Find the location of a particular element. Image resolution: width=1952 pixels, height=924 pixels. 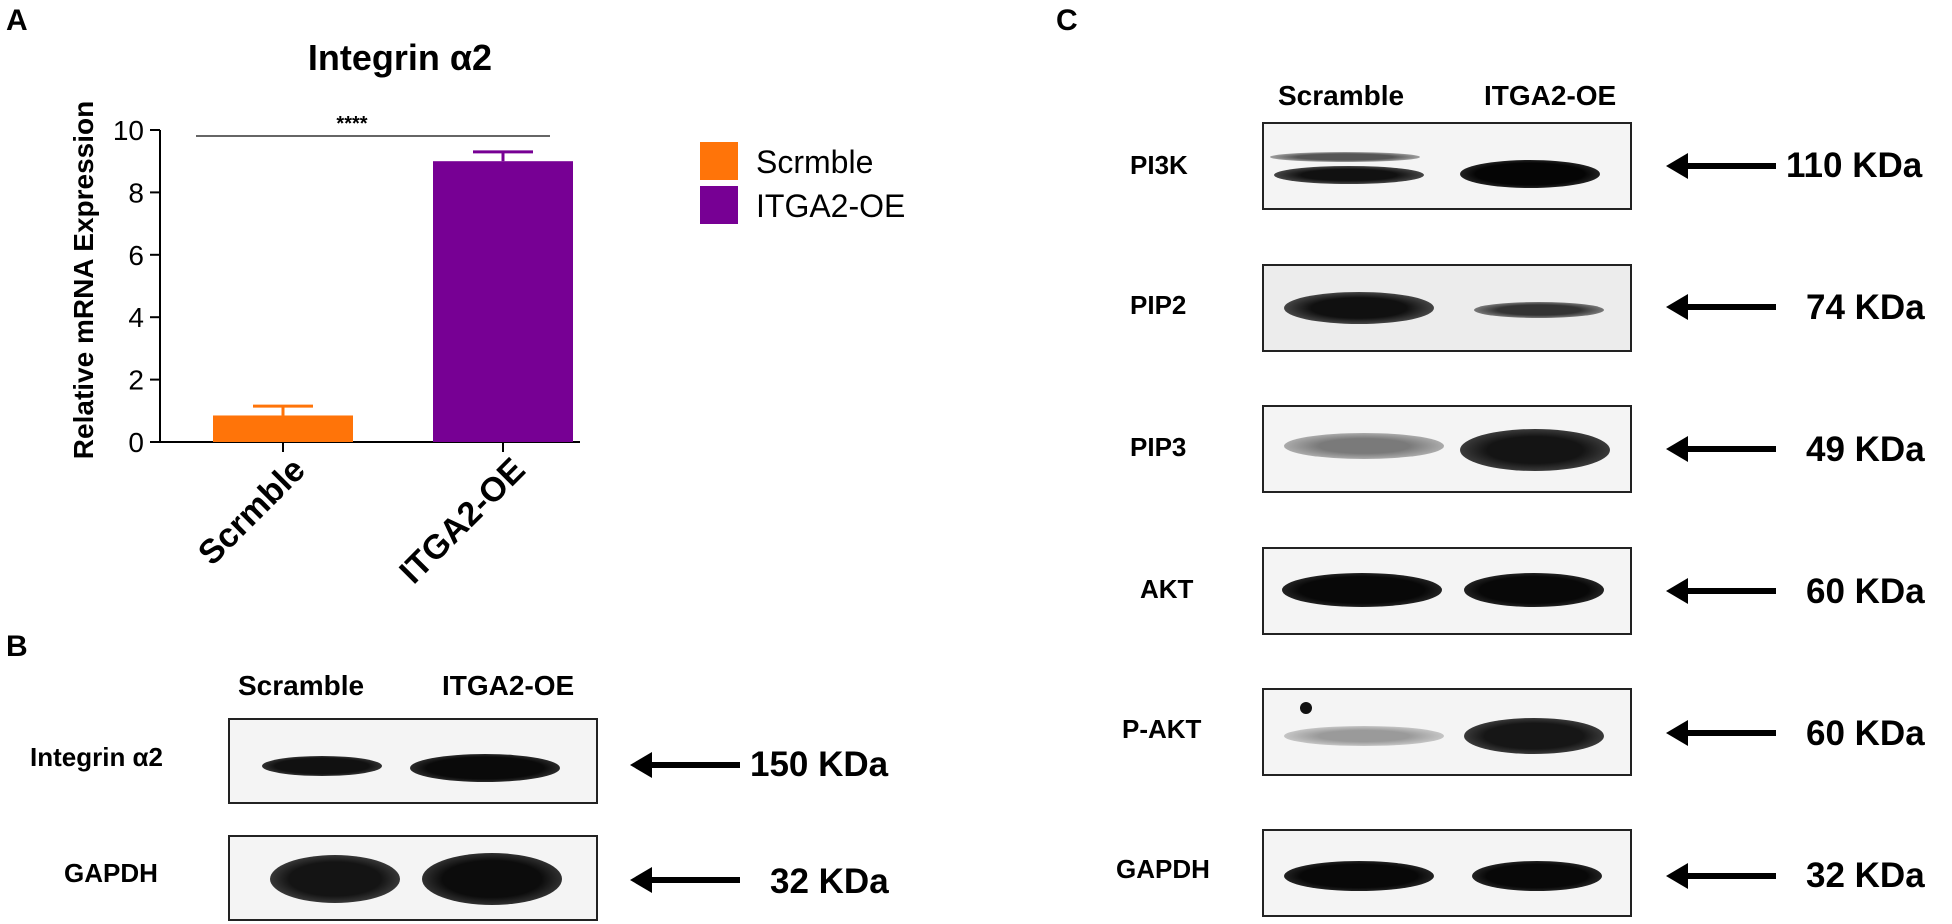

y-axis-label: Relative mRNA Expression is located at coordinates (83, 280).